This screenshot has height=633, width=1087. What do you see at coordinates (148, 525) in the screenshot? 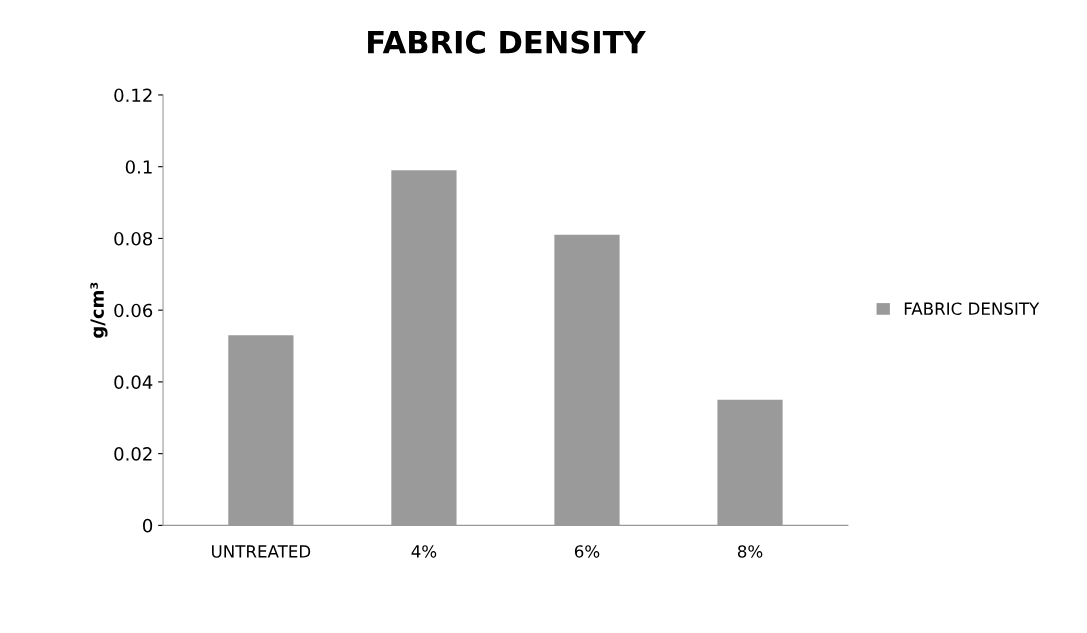
I see `y-tick-label: 0` at bounding box center [148, 525].